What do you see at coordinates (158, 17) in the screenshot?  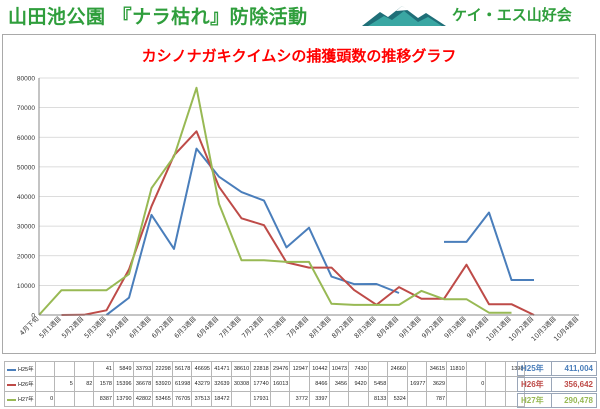 I see `page-title: 山田池公園 『ナラ枯れ』防除活動` at bounding box center [158, 17].